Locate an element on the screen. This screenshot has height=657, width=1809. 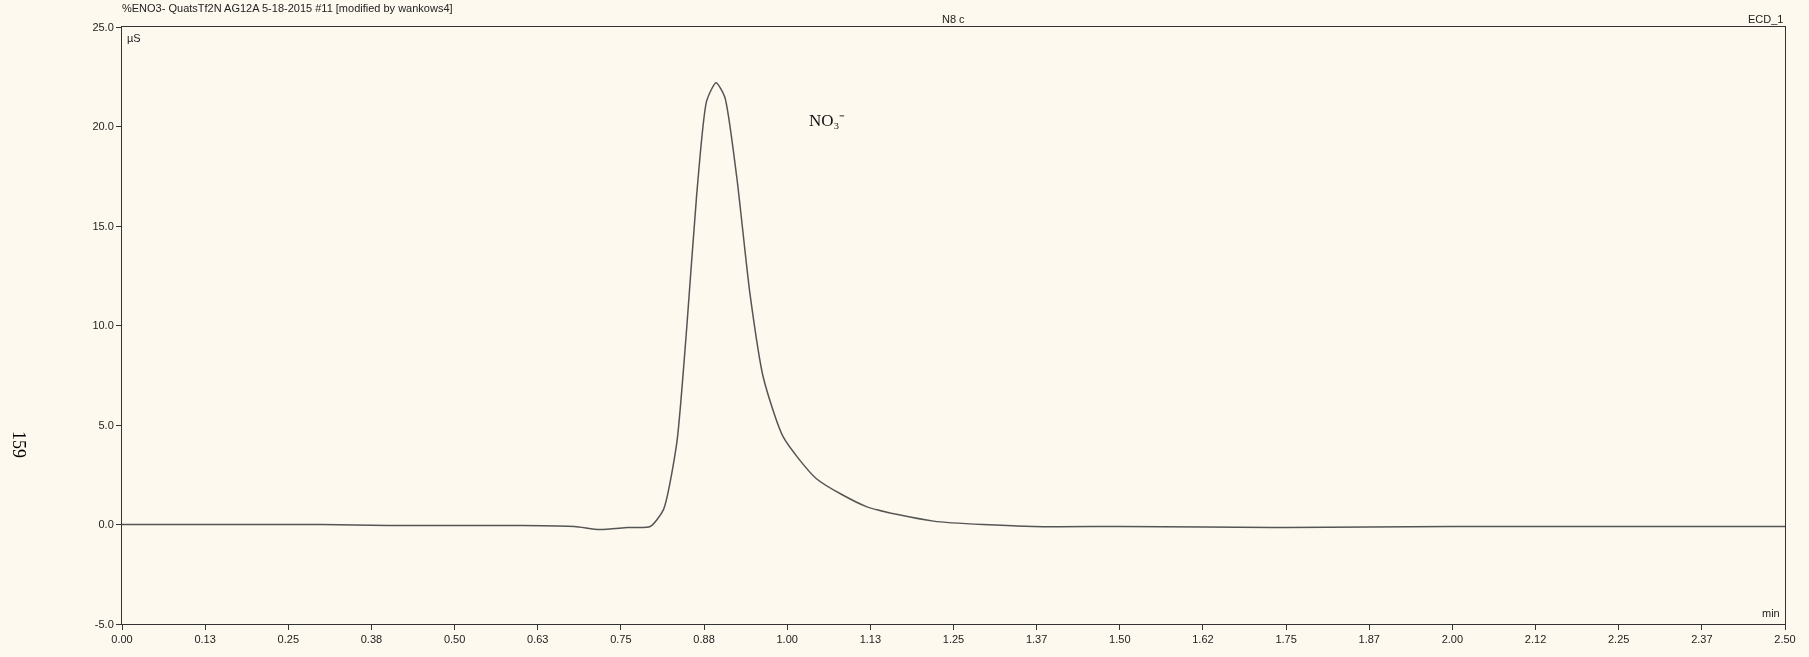
text: ECD_1 is located at coordinates (1766, 19).